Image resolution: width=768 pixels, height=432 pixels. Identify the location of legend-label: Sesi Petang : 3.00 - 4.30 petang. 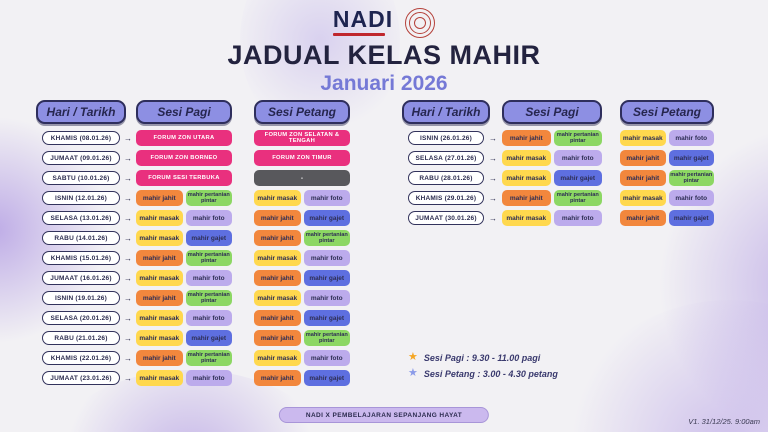
(490, 373).